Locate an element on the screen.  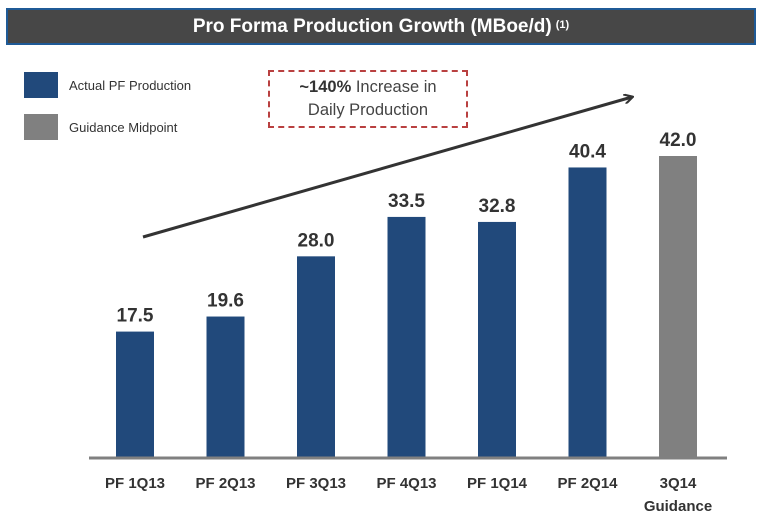
category-label: PF 3Q13 is located at coordinates (316, 483).